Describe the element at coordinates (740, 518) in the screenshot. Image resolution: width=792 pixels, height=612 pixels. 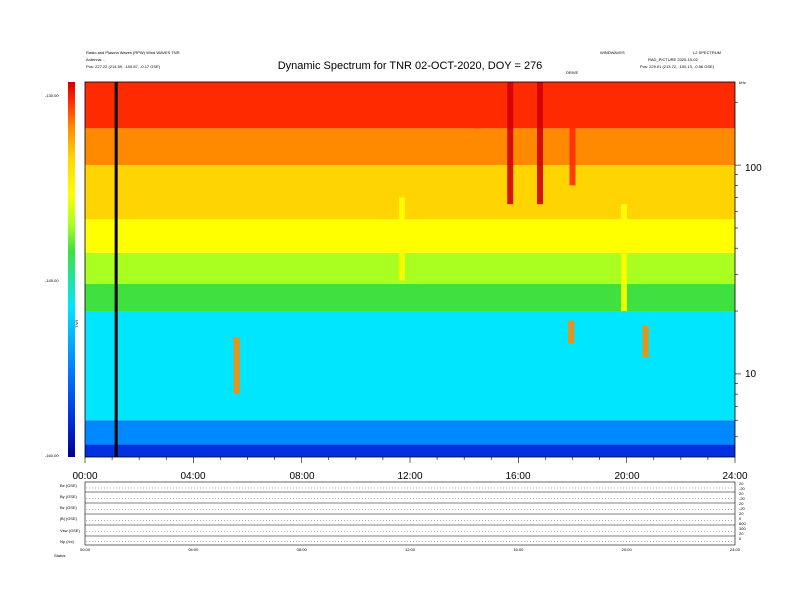
I see `lower-right-tick-7: 0` at that location.